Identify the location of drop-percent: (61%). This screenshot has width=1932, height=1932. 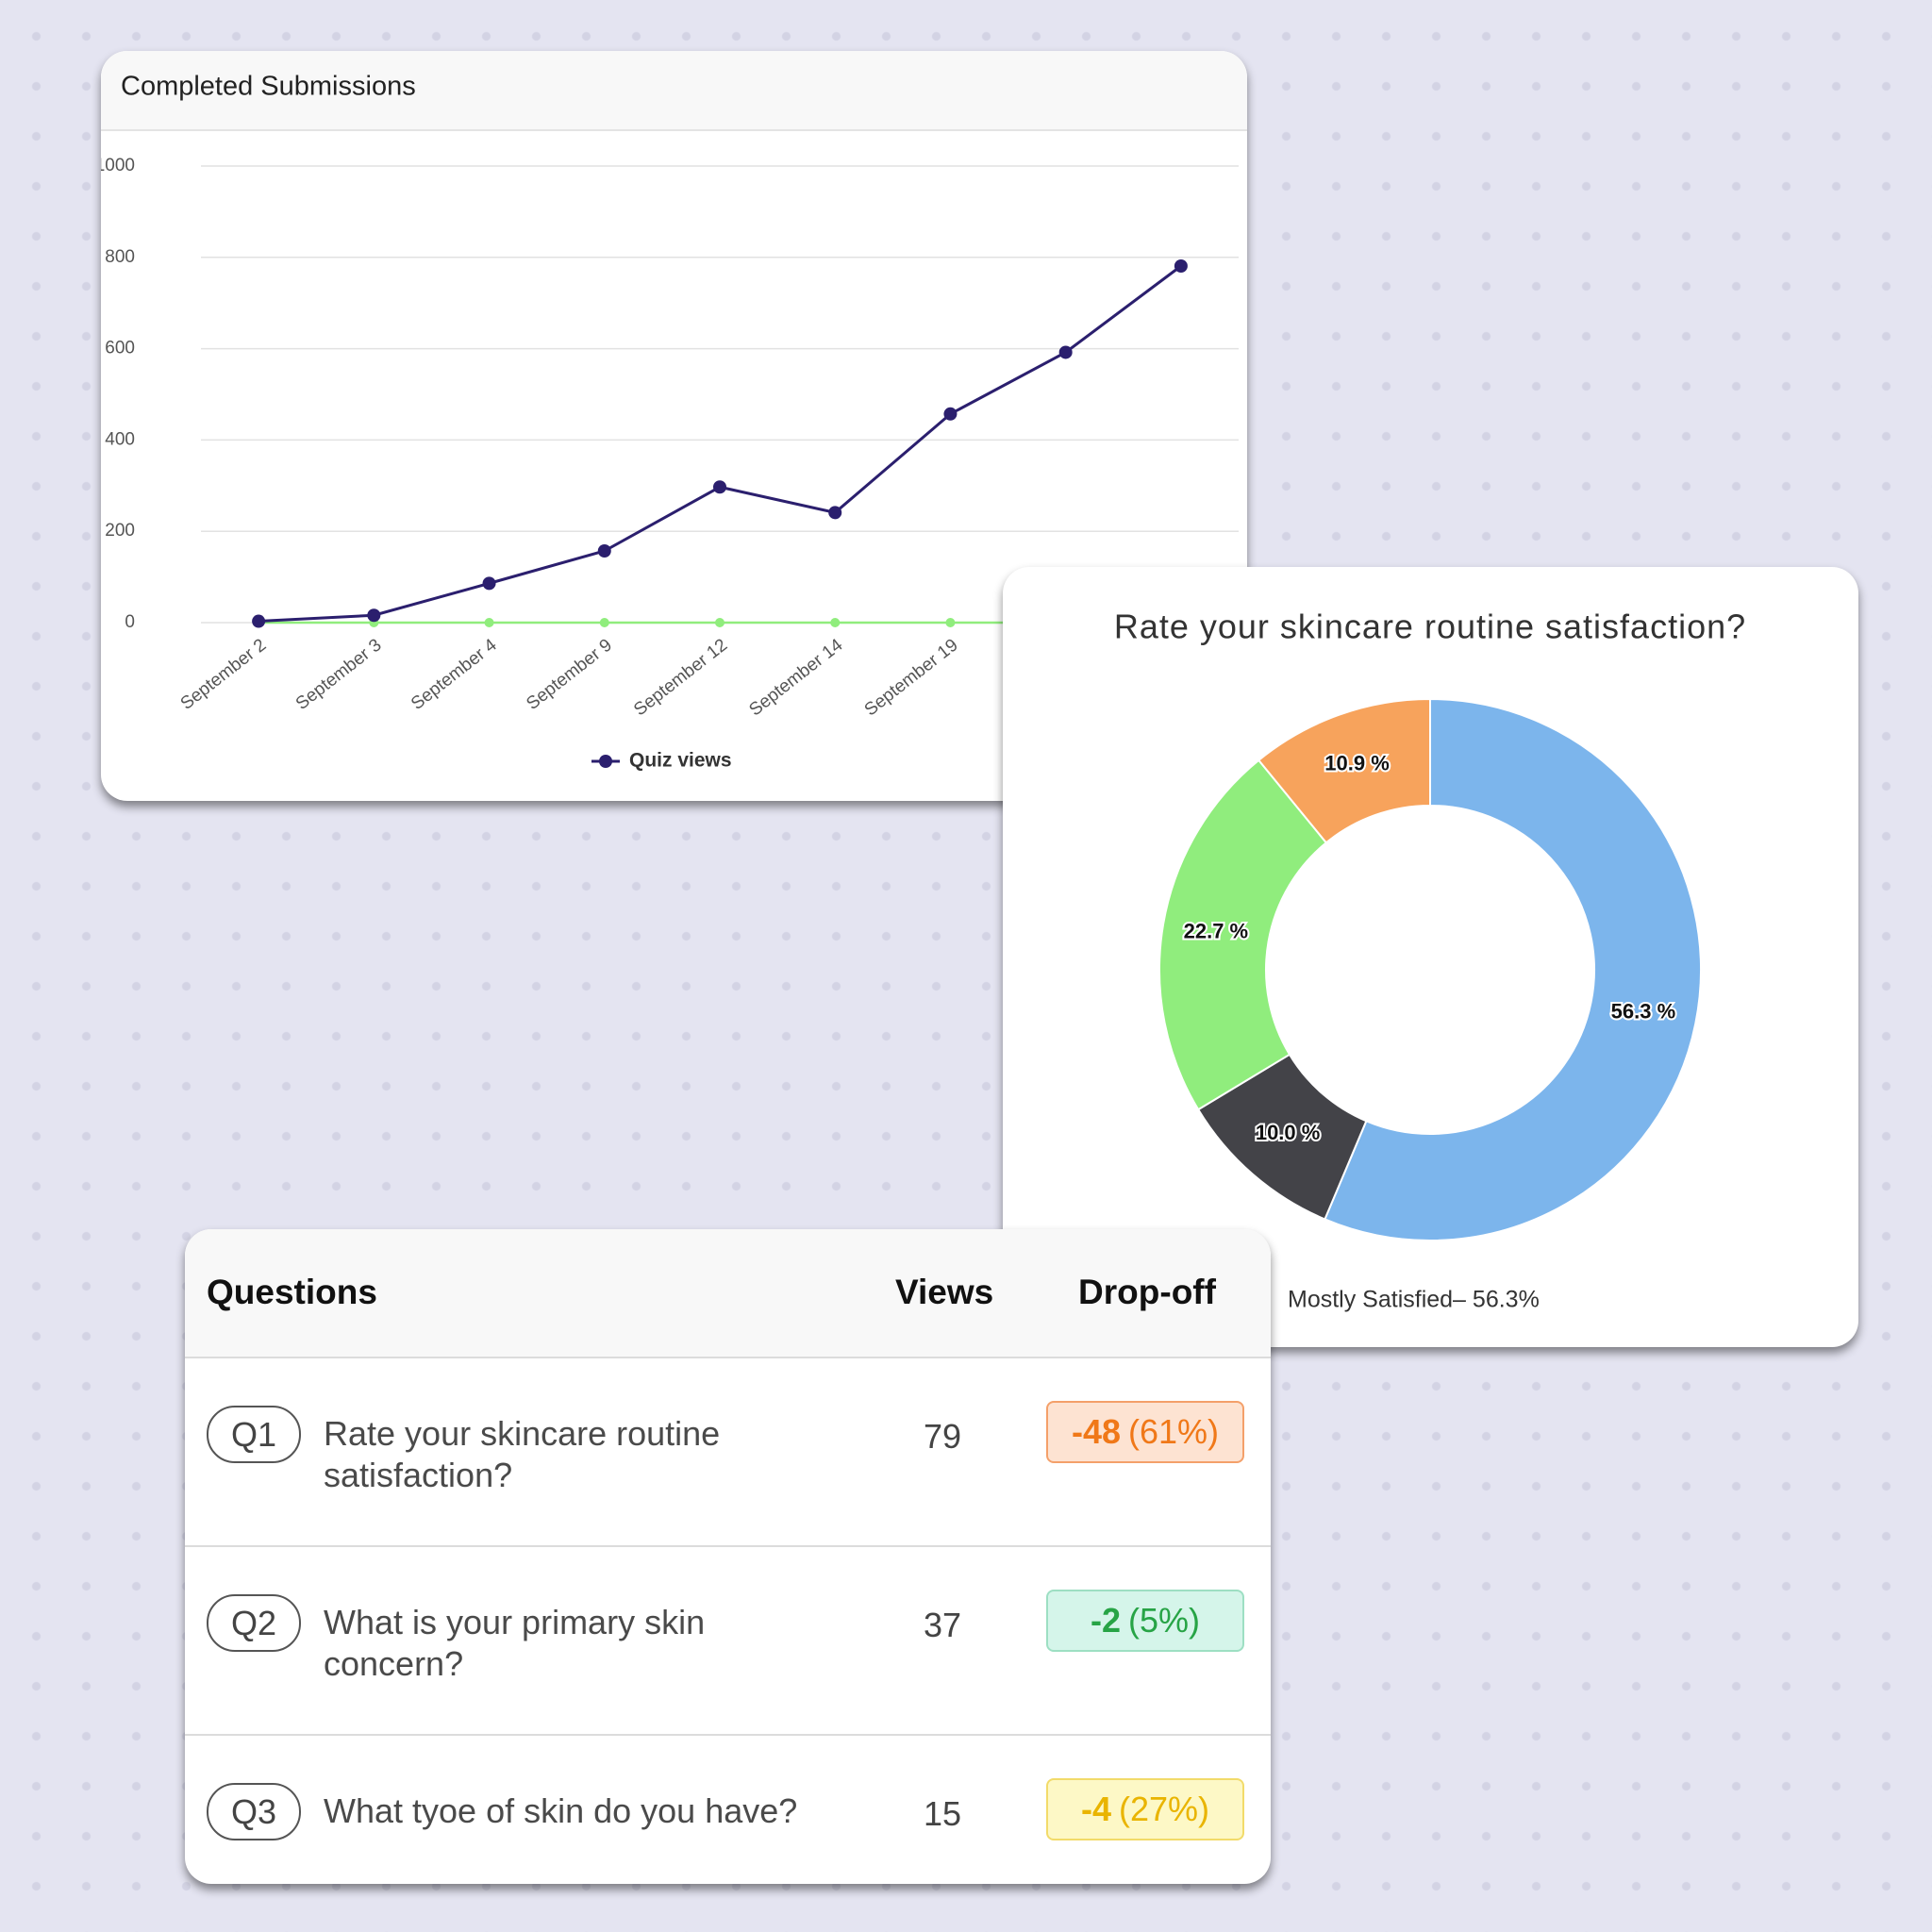
(1174, 1432).